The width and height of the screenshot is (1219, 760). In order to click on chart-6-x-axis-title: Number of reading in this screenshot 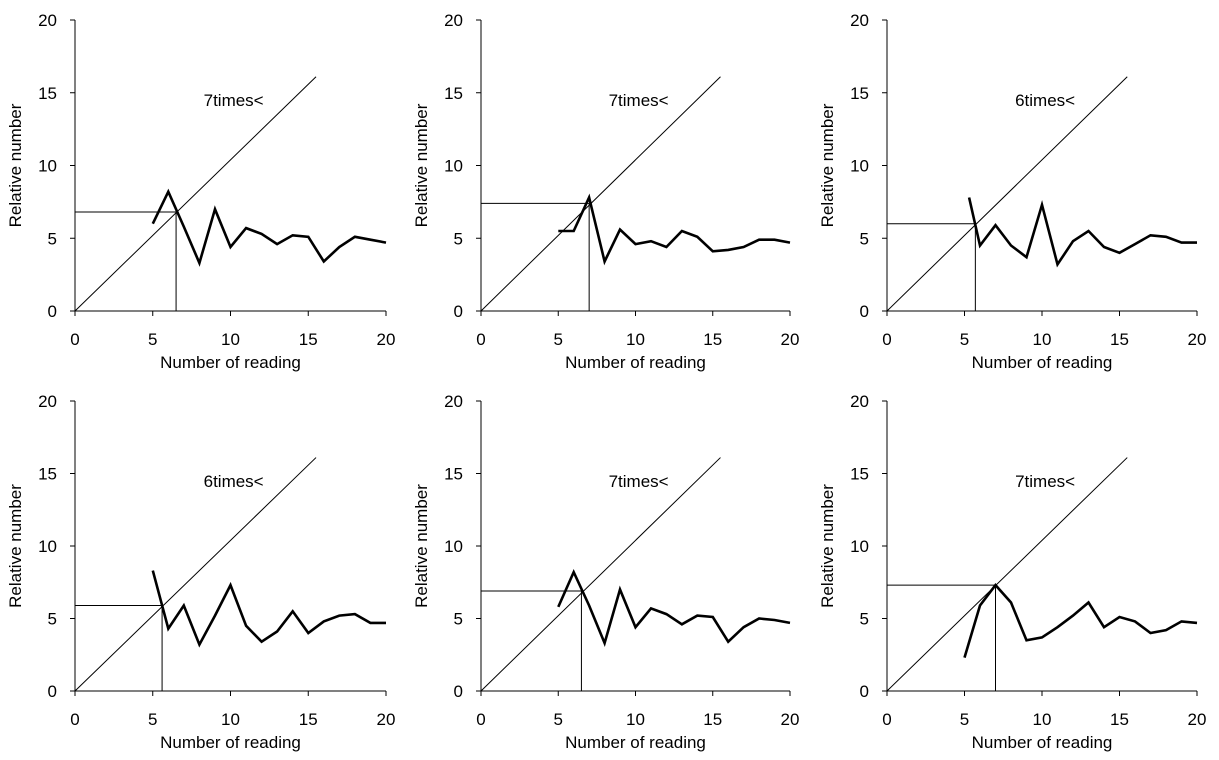, I will do `click(1042, 742)`.